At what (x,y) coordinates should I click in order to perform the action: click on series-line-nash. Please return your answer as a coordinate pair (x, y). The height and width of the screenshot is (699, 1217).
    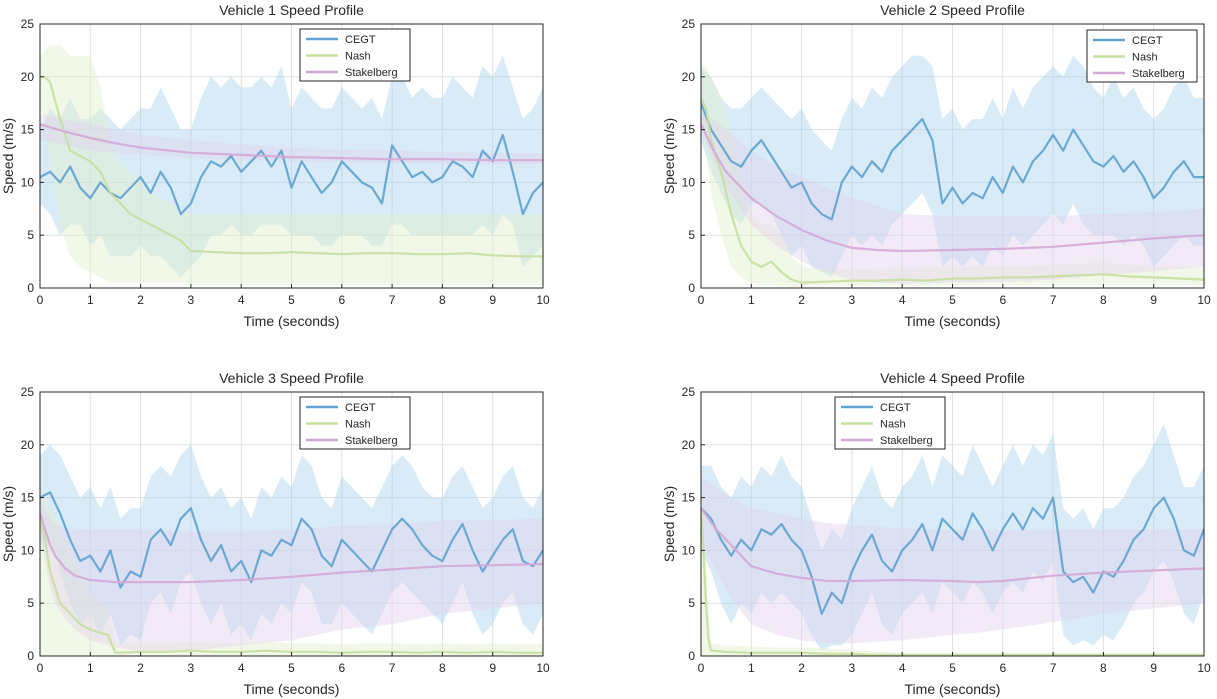
    Looking at the image, I should click on (952, 190).